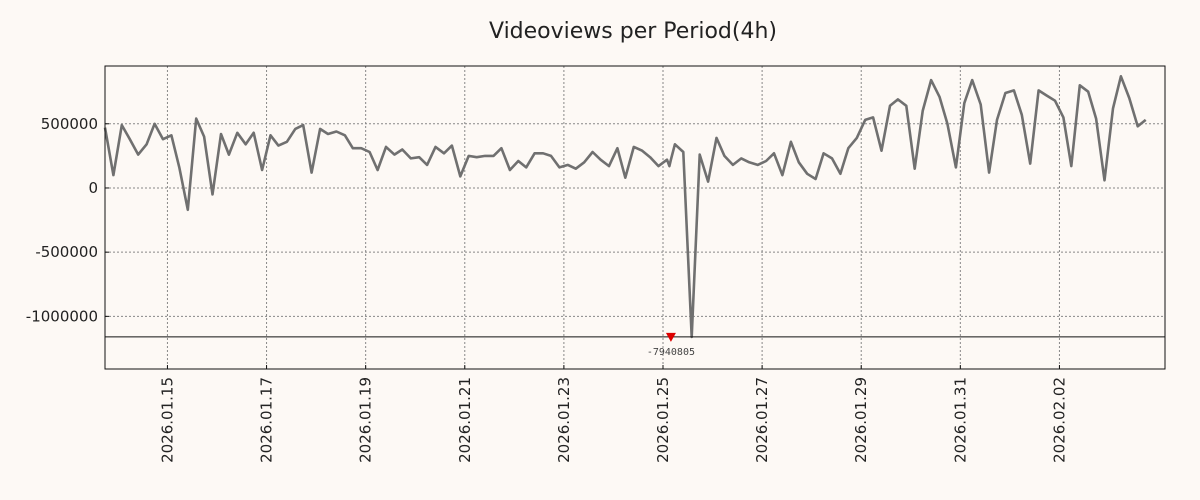 This screenshot has width=1200, height=500. What do you see at coordinates (1059, 420) in the screenshot?
I see `x-tick-label: 2026.02.02` at bounding box center [1059, 420].